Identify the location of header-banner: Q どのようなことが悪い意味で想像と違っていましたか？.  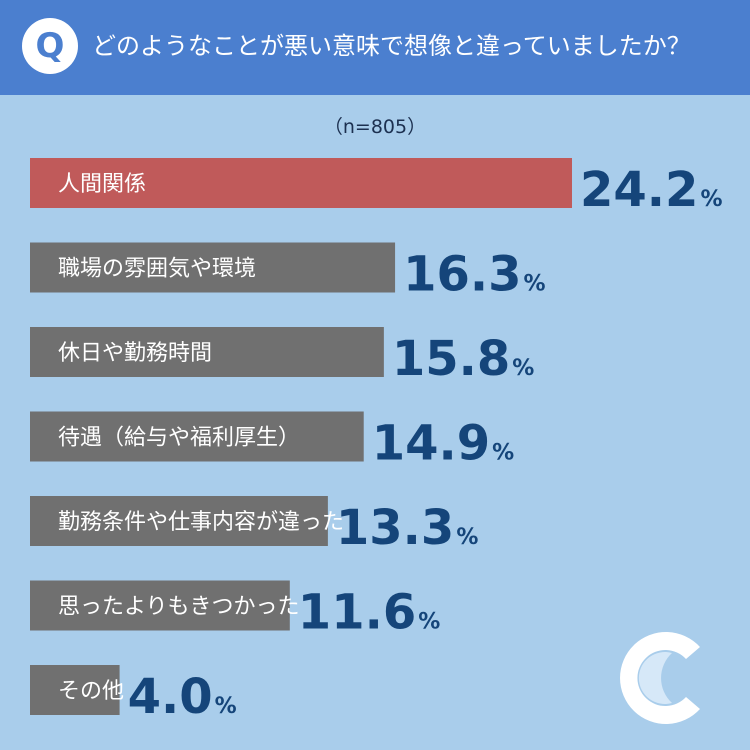
(375, 47).